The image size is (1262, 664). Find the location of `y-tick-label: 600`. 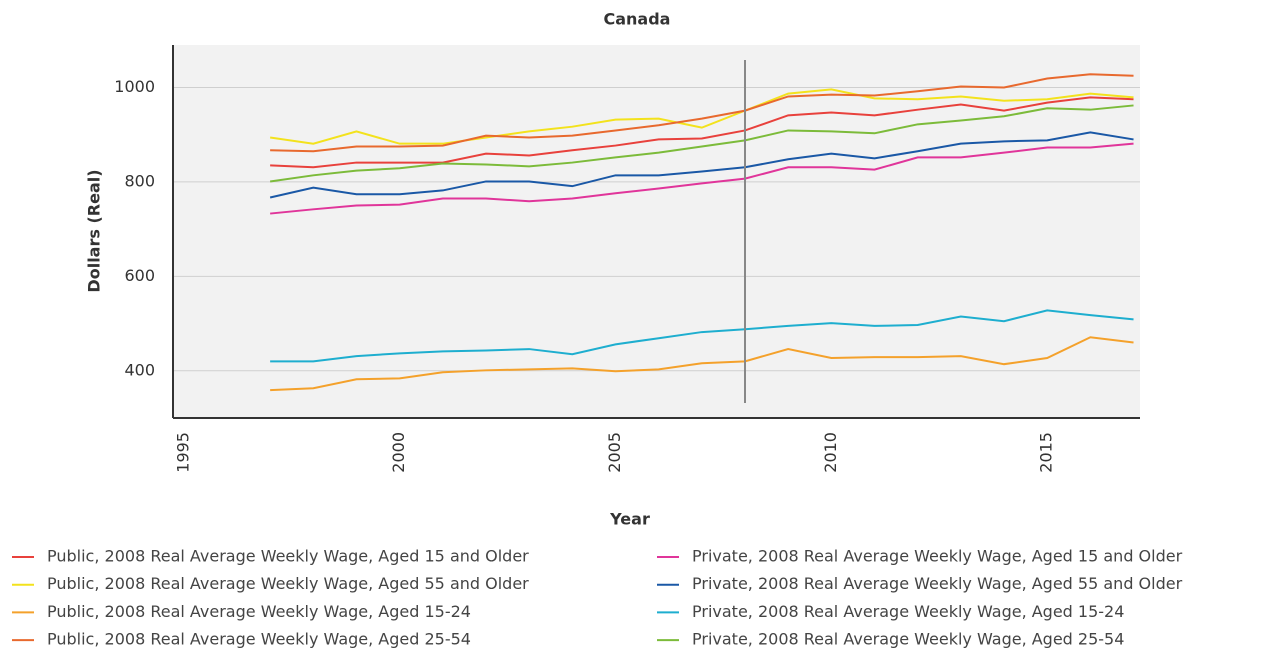

y-tick-label: 600 is located at coordinates (139, 275).